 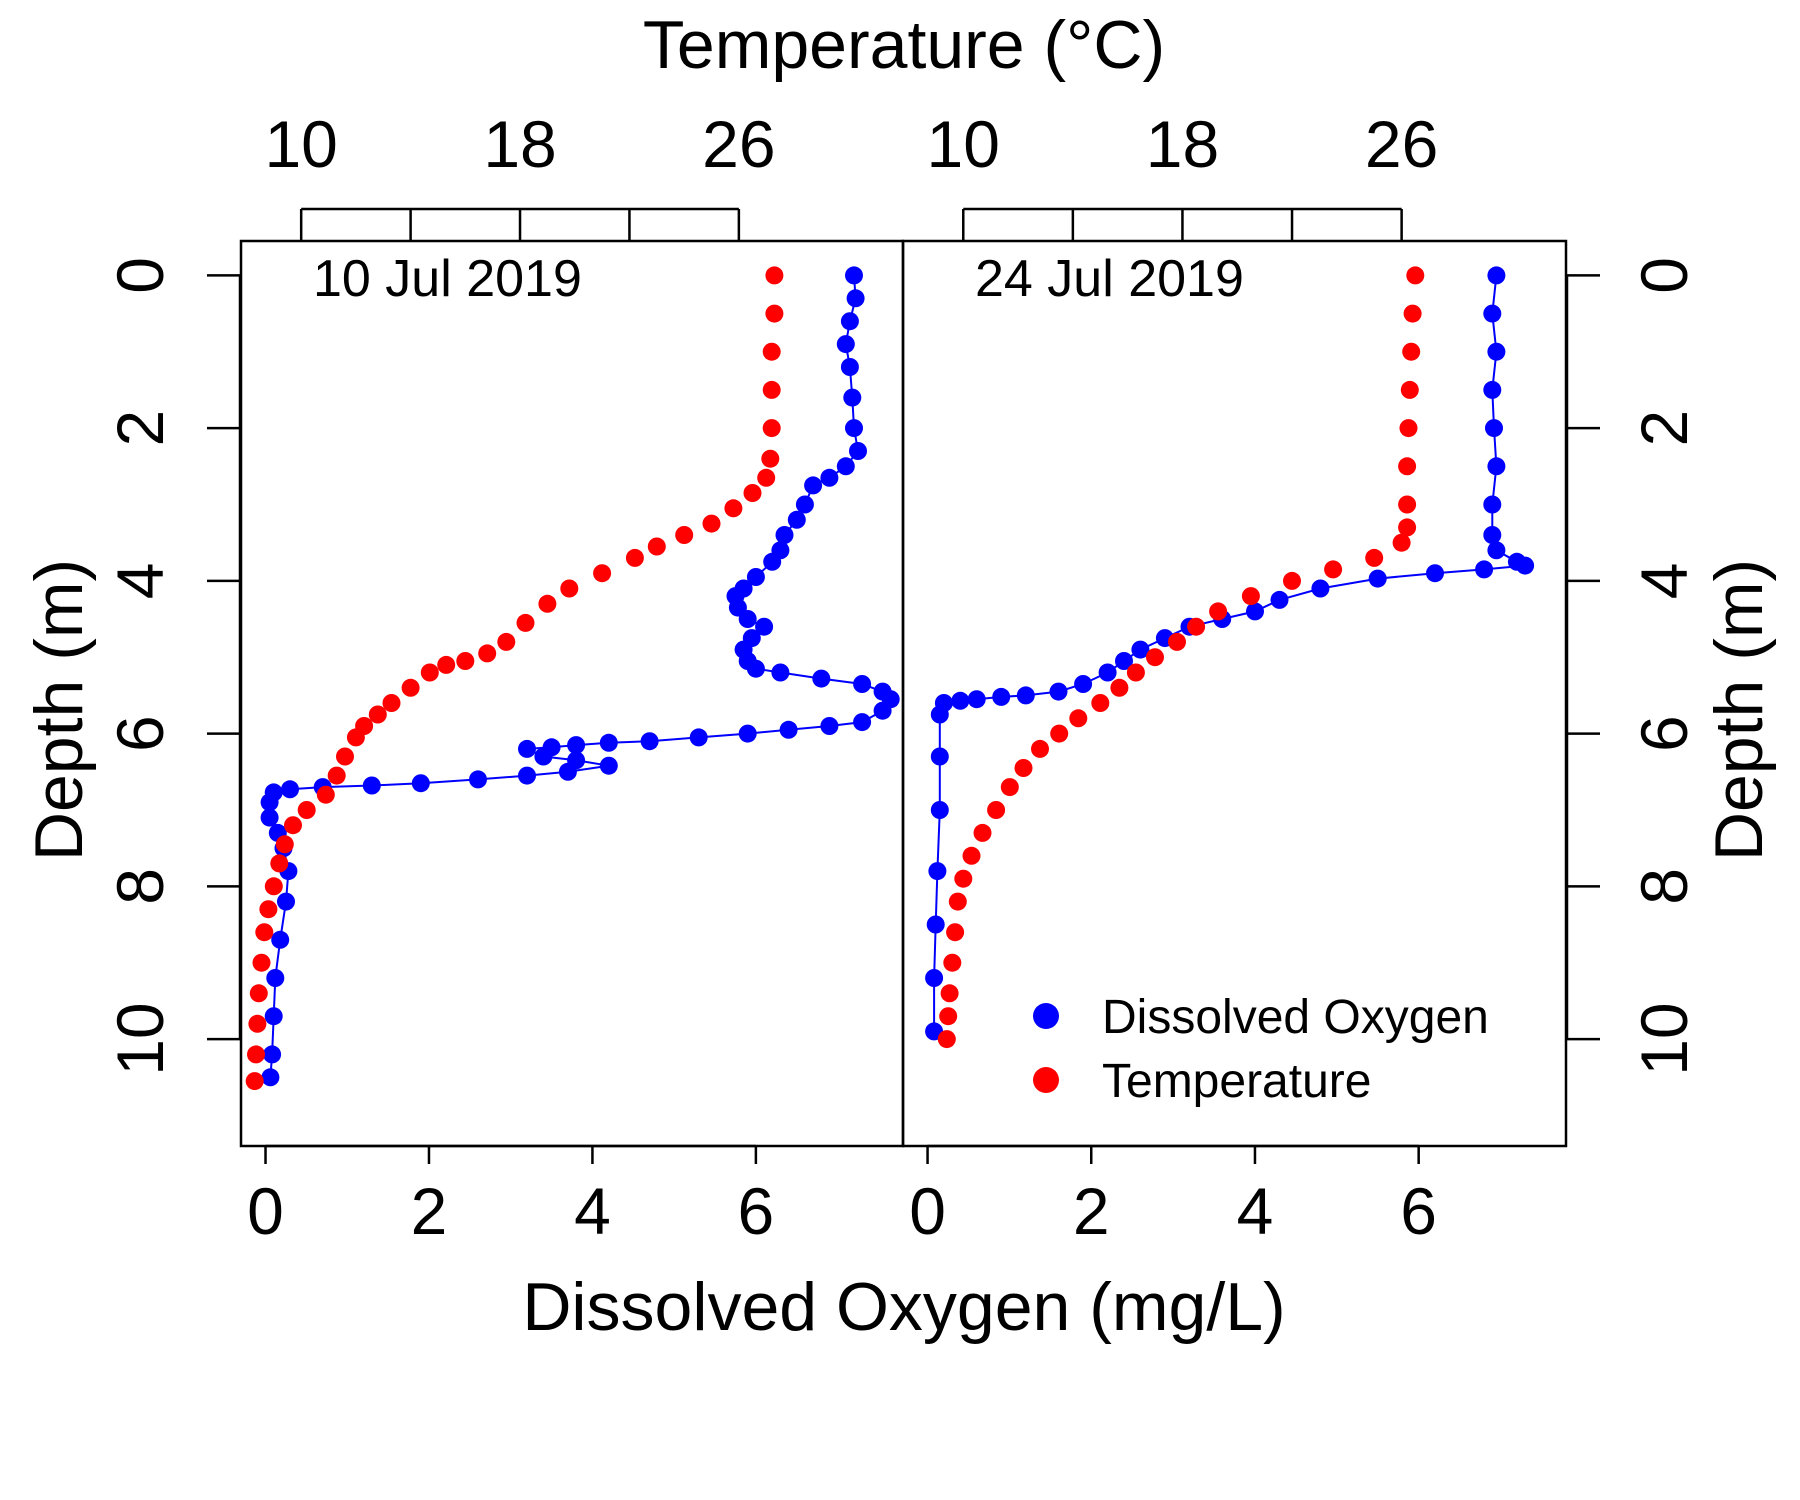 I want to click on panel-label: 10 Jul 2019, so click(x=447, y=279).